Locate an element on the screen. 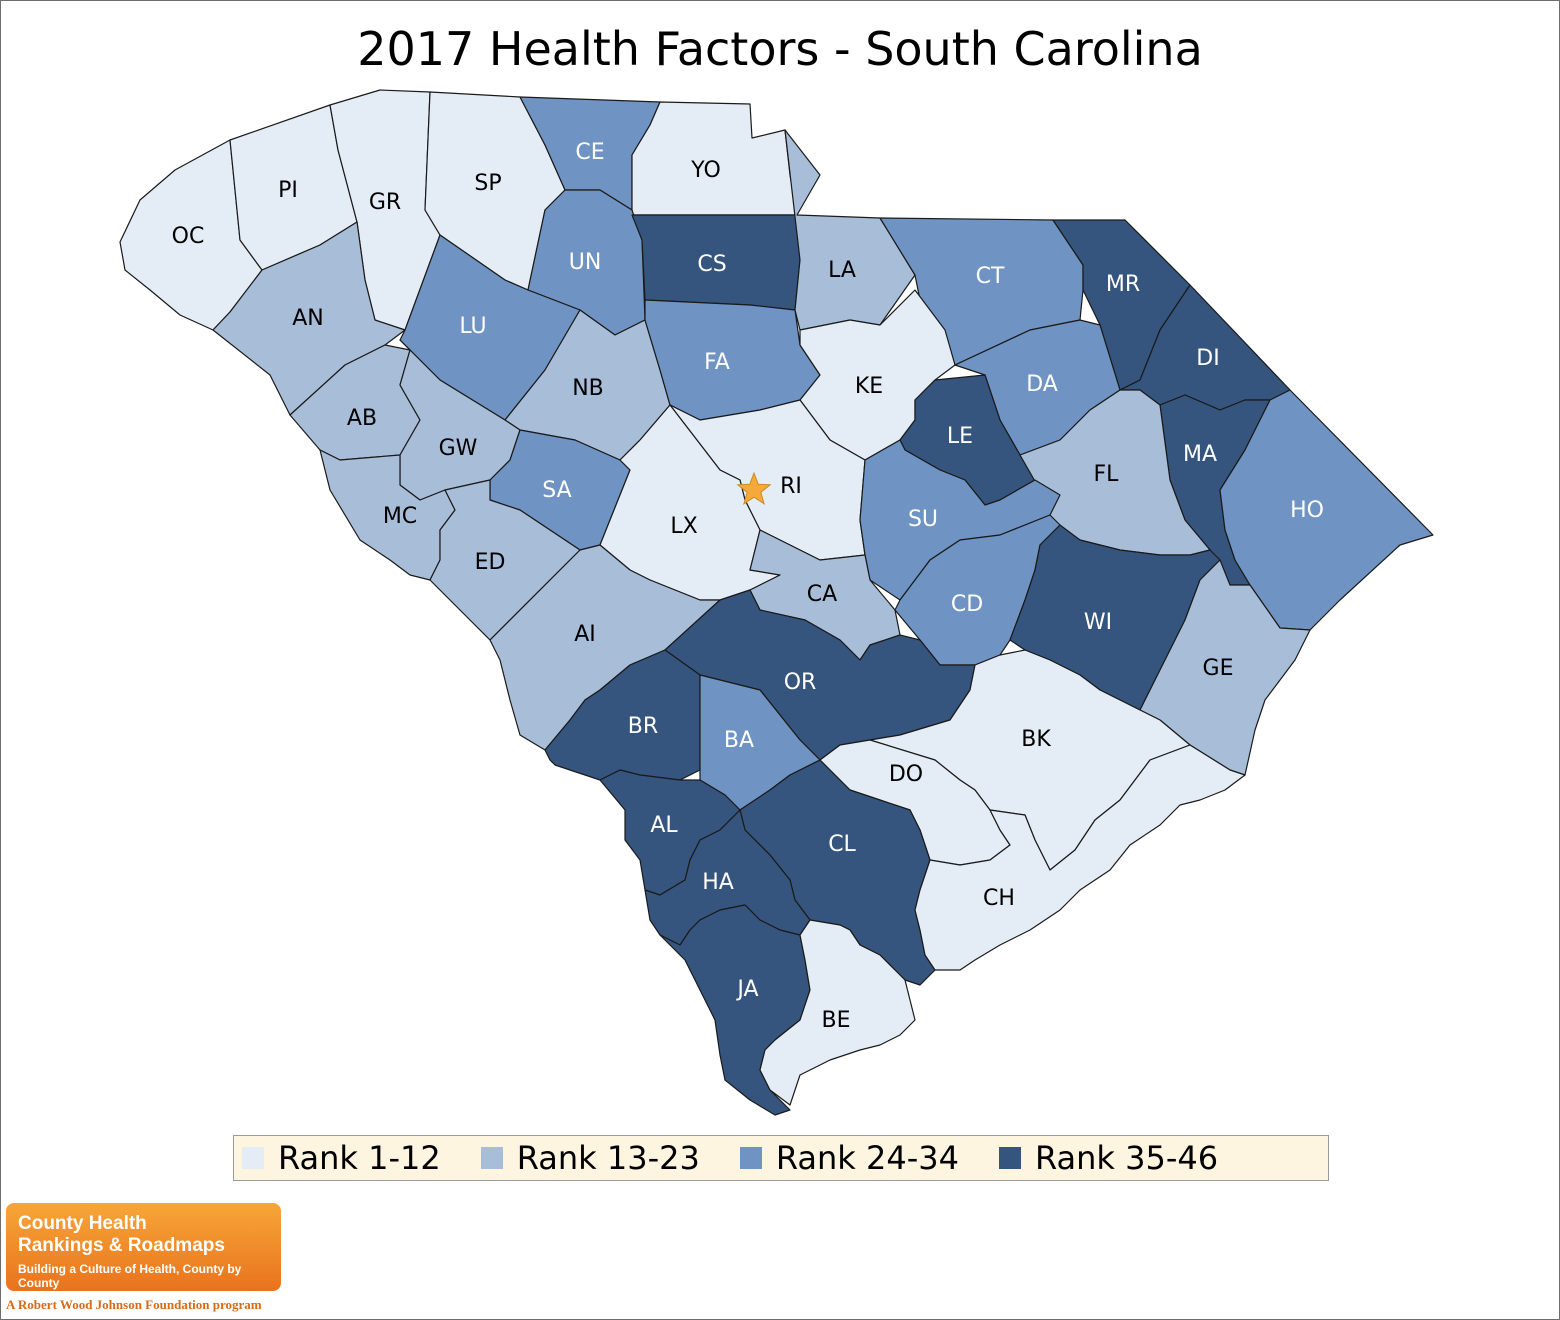 Image resolution: width=1560 pixels, height=1320 pixels. county-label-ai: AI is located at coordinates (585, 634).